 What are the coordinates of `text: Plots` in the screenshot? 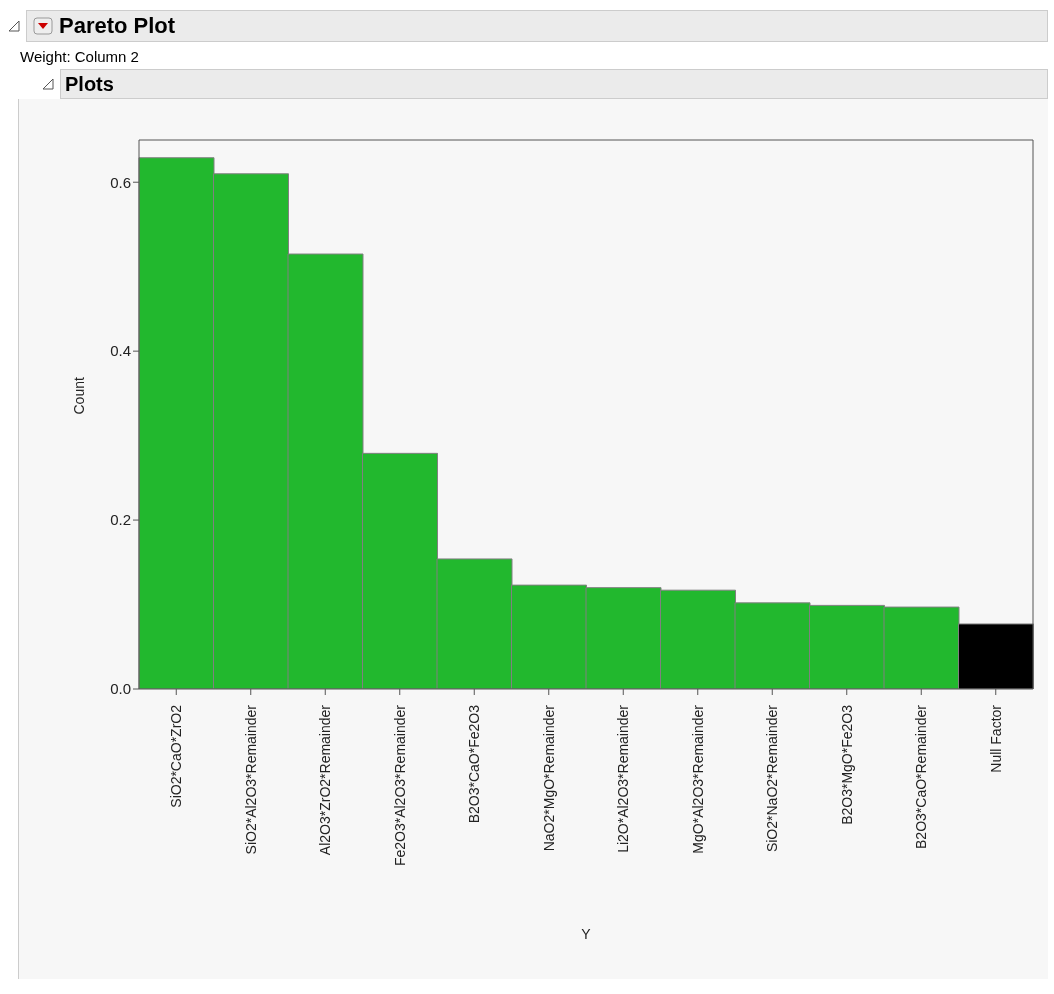 It's located at (89, 84).